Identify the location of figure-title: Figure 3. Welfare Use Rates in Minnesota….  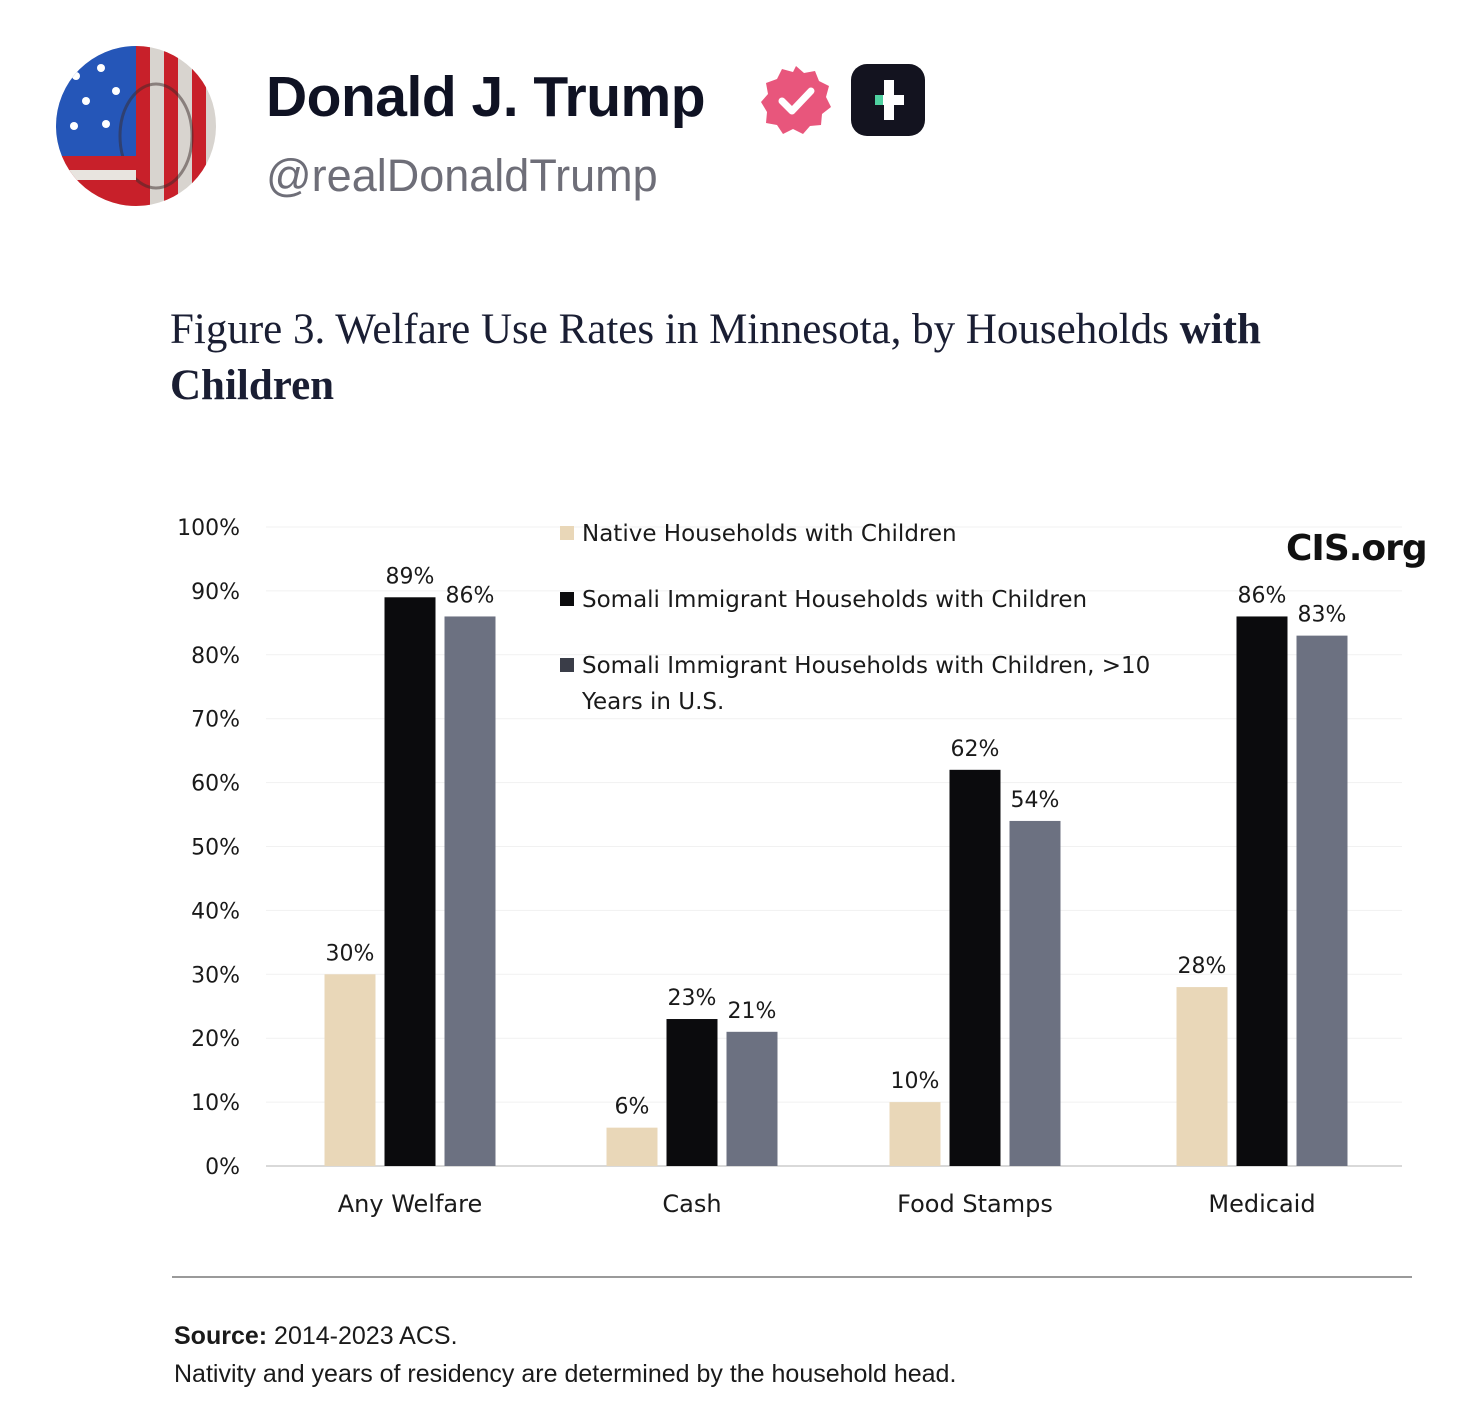
(795, 358).